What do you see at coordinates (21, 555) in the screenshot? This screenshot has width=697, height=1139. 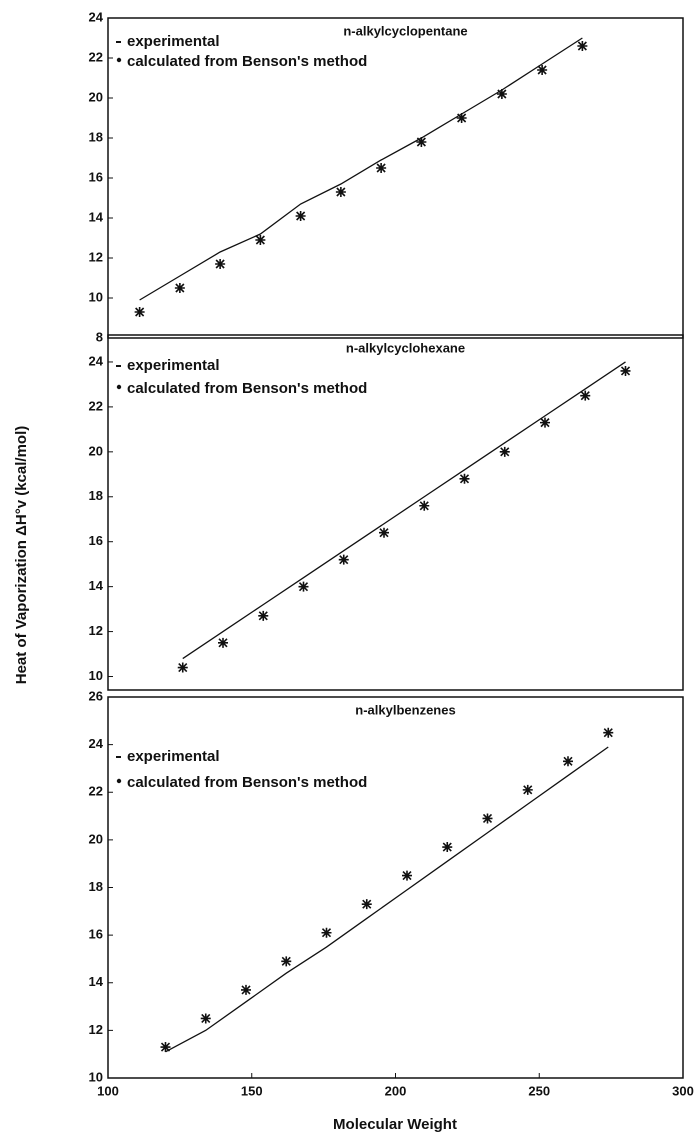 I see `y-axis-label: Heat of Vaporization ΔH°v (kcal/mol)` at bounding box center [21, 555].